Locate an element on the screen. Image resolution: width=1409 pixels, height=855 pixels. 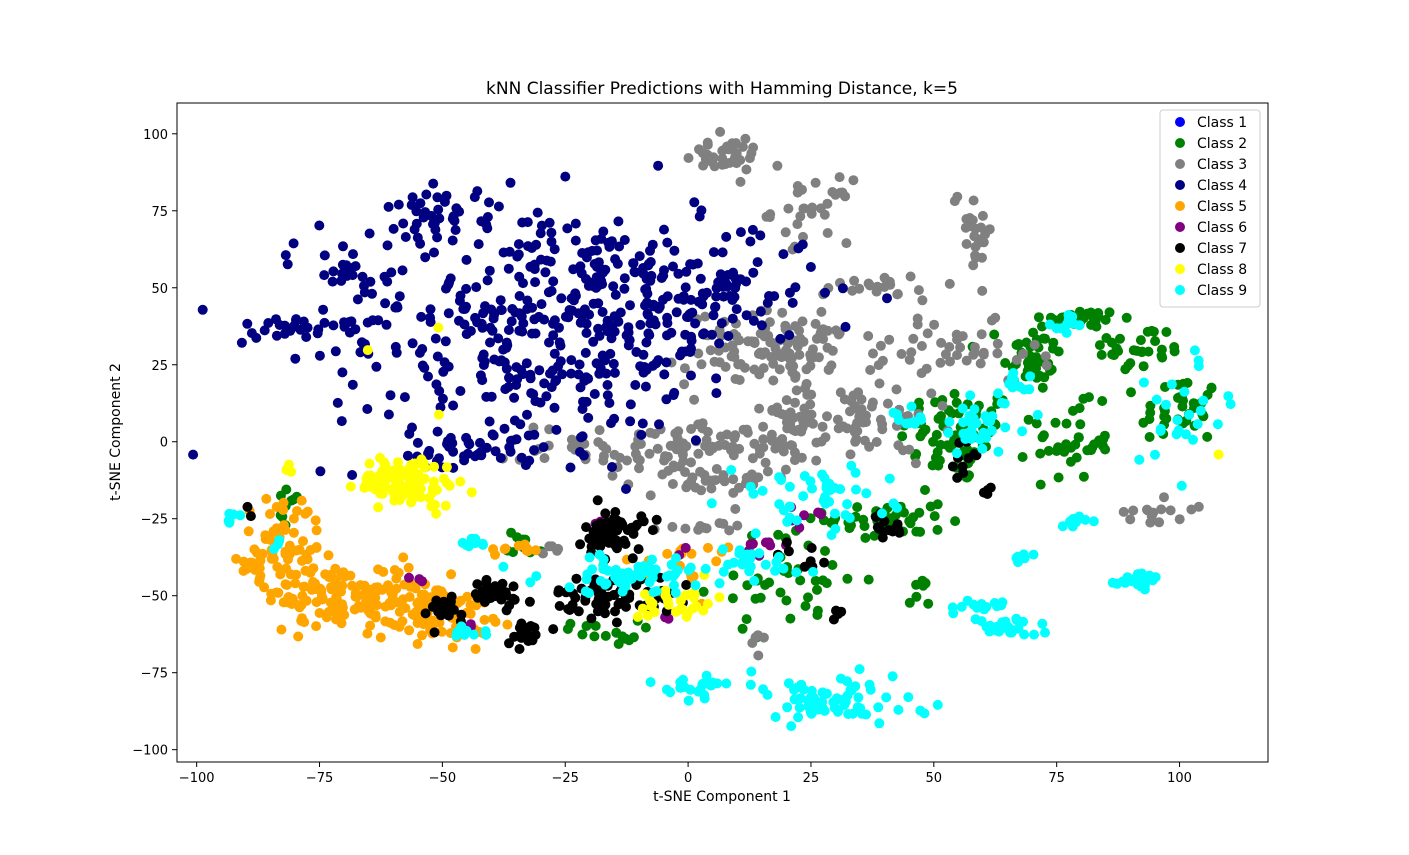
x-tick-label: 50 is located at coordinates (934, 778).